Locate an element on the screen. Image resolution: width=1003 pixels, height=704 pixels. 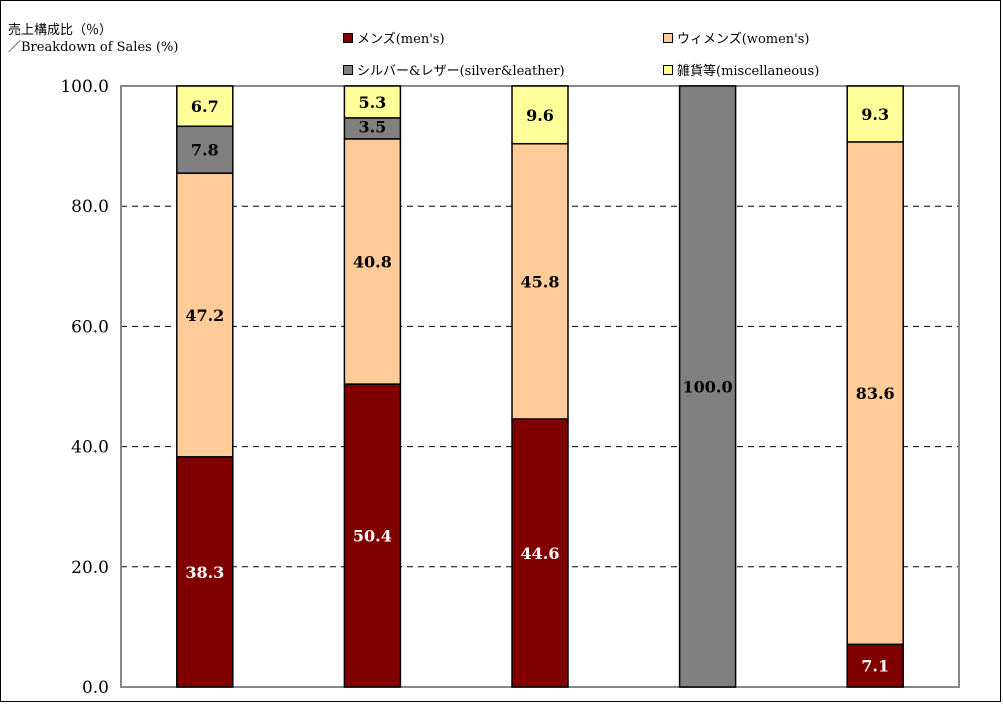
data-label-1-3: 5.3 is located at coordinates (372, 102).